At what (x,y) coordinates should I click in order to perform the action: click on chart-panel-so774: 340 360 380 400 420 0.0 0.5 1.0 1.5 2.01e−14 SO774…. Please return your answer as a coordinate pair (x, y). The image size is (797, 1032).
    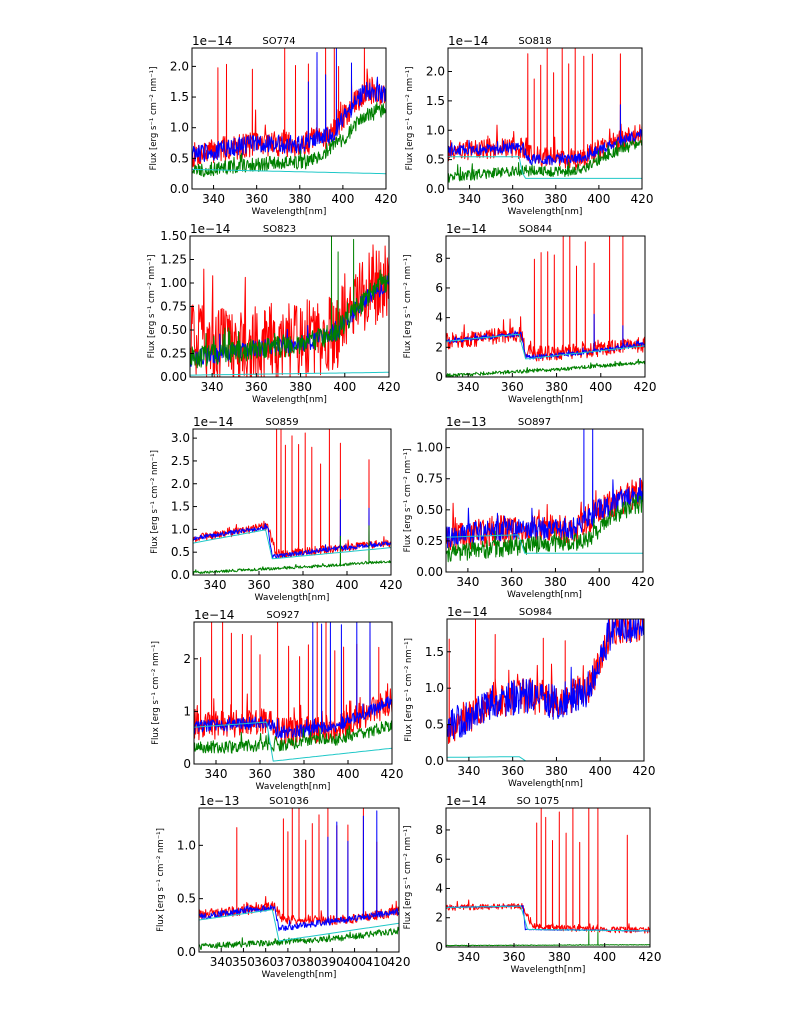
    Looking at the image, I should click on (273, 125).